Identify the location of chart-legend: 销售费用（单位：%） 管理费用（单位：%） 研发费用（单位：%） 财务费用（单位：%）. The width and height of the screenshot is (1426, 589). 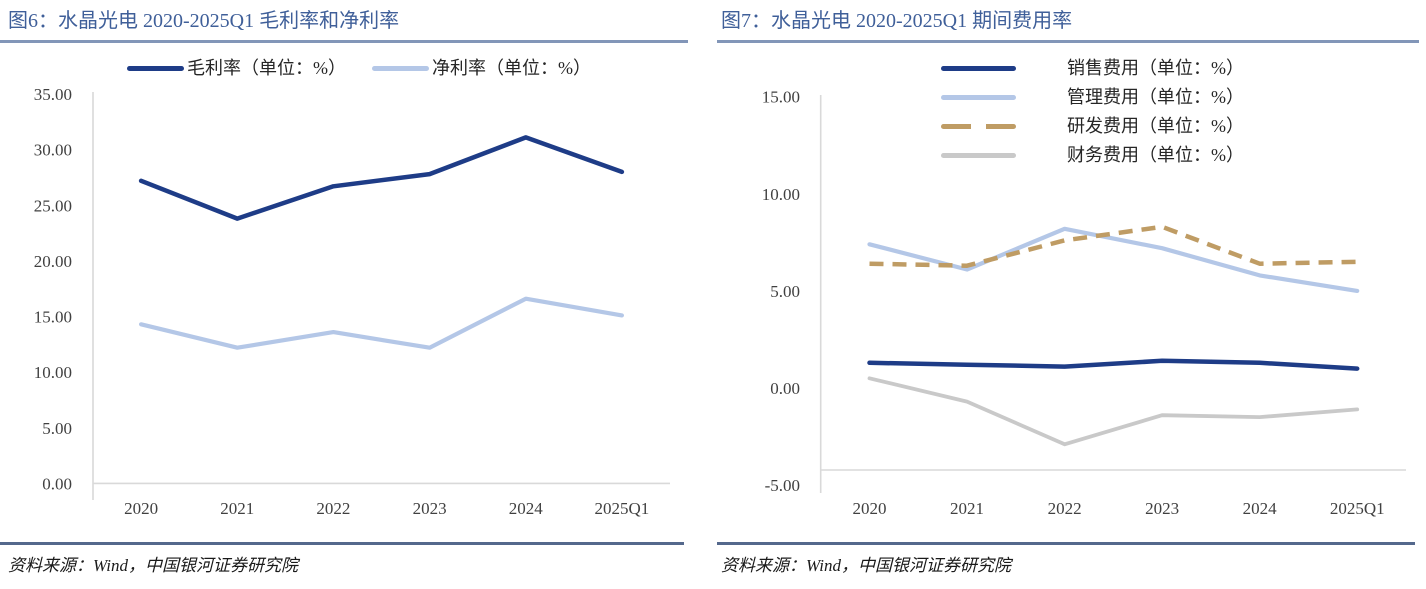
(1092, 112).